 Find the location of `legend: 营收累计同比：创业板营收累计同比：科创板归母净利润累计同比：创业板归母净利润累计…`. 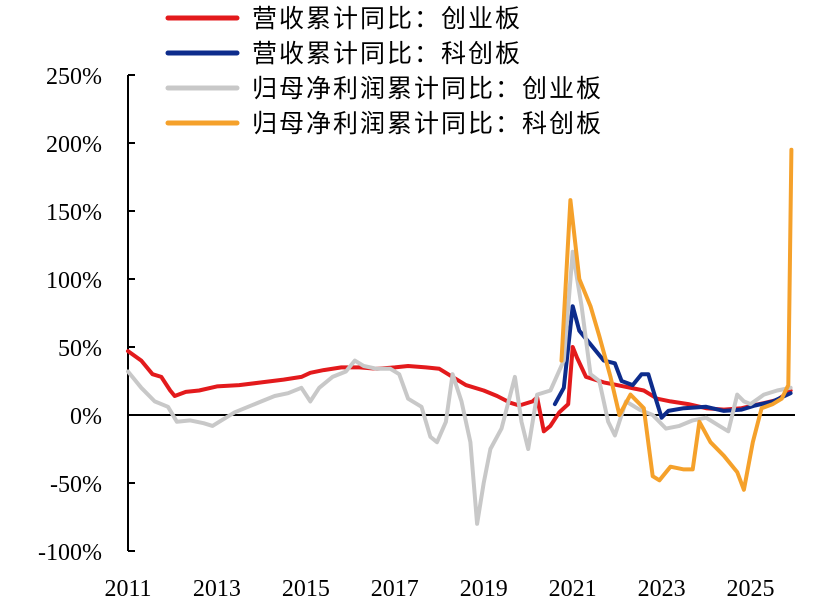

legend: 营收累计同比：创业板营收累计同比：科创板归母净利润累计同比：创业板归母净利润累计… is located at coordinates (384, 71).